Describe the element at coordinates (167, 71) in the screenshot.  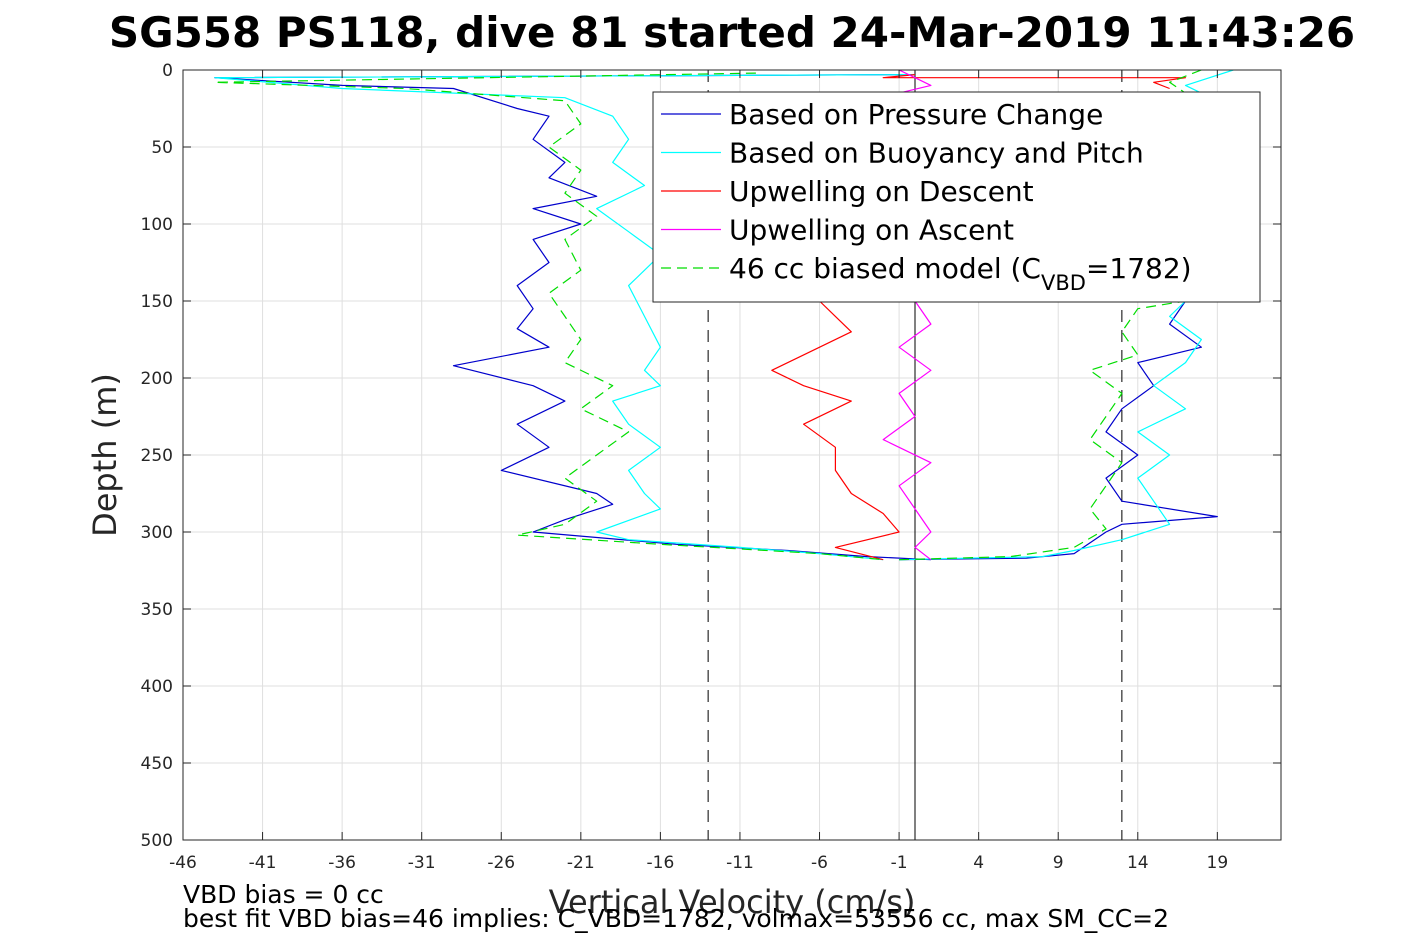
I see `y-tick-label: 0` at that location.